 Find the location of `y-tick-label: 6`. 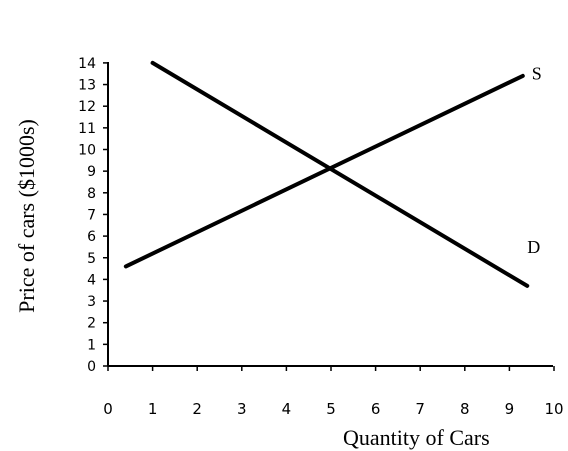

y-tick-label: 6 is located at coordinates (91, 237).